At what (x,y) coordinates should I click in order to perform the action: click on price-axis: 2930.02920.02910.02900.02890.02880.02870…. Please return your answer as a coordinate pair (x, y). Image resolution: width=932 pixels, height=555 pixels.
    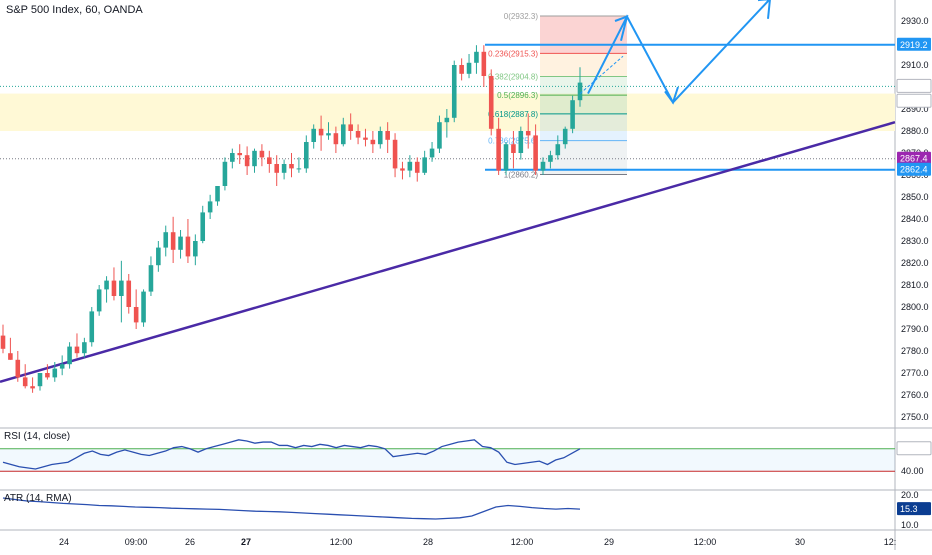
    Looking at the image, I should click on (915, 219).